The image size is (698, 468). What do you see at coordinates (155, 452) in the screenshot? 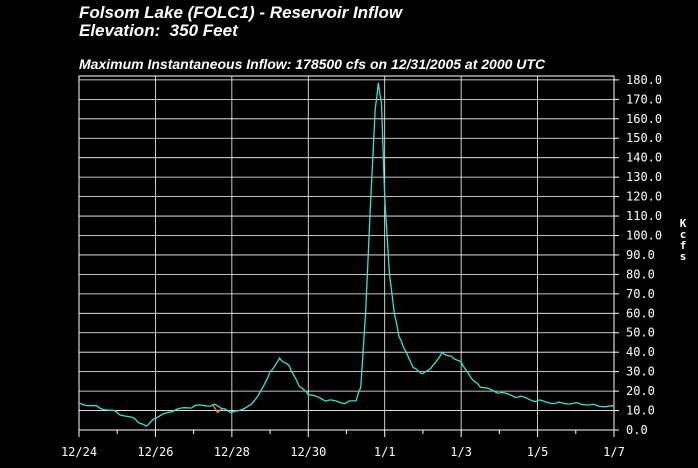
I see `x-tick-label: 12/26` at bounding box center [155, 452].